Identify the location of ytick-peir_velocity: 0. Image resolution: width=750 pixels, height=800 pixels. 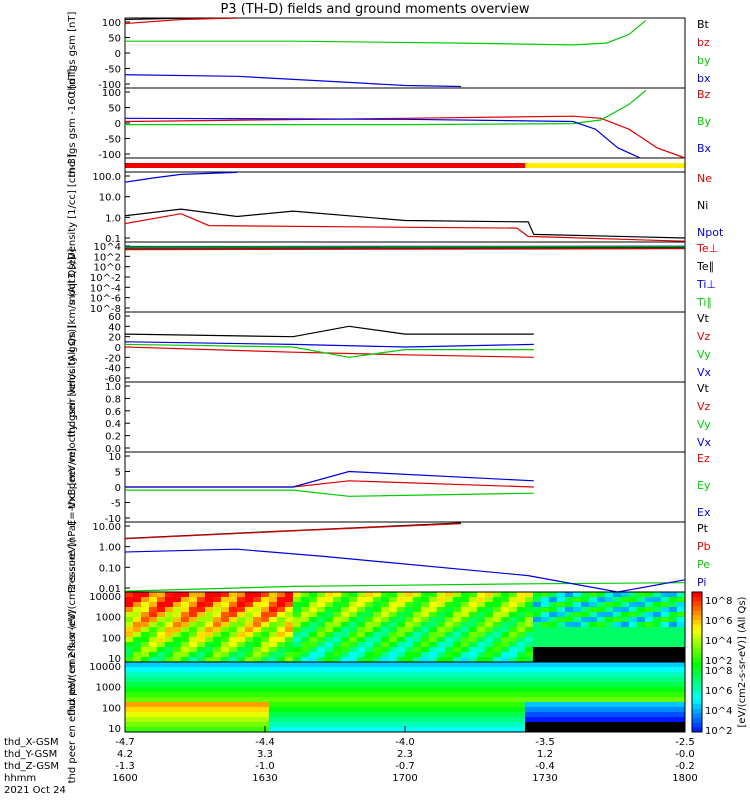
(118, 348).